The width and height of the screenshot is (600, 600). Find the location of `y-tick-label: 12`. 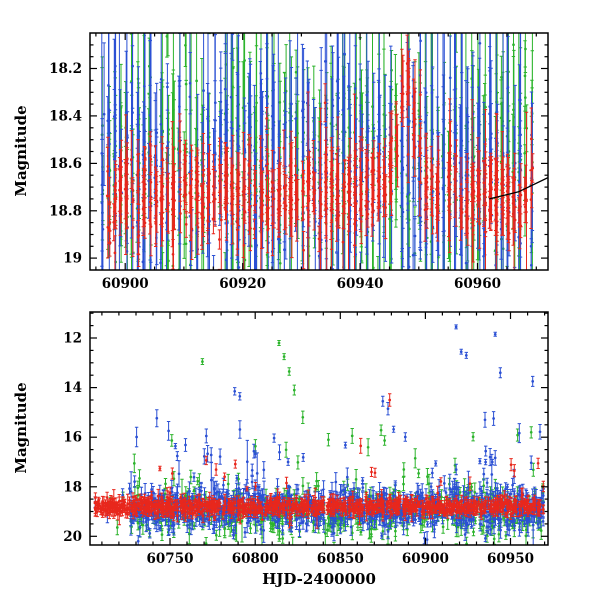

y-tick-label: 12 is located at coordinates (72, 339).